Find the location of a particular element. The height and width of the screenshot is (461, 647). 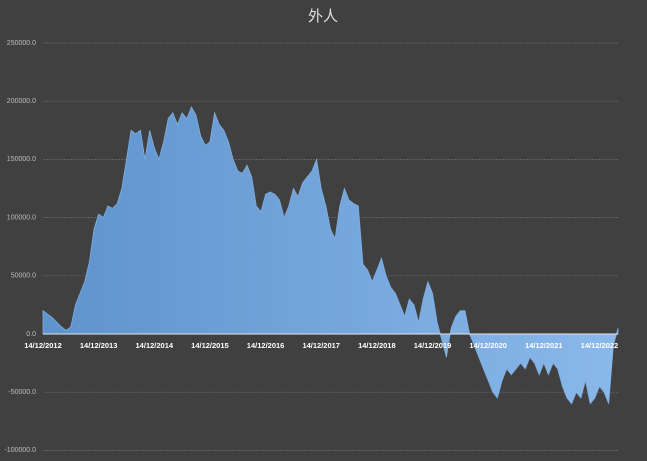

x-tick-label: 14/12/2017 is located at coordinates (321, 345).